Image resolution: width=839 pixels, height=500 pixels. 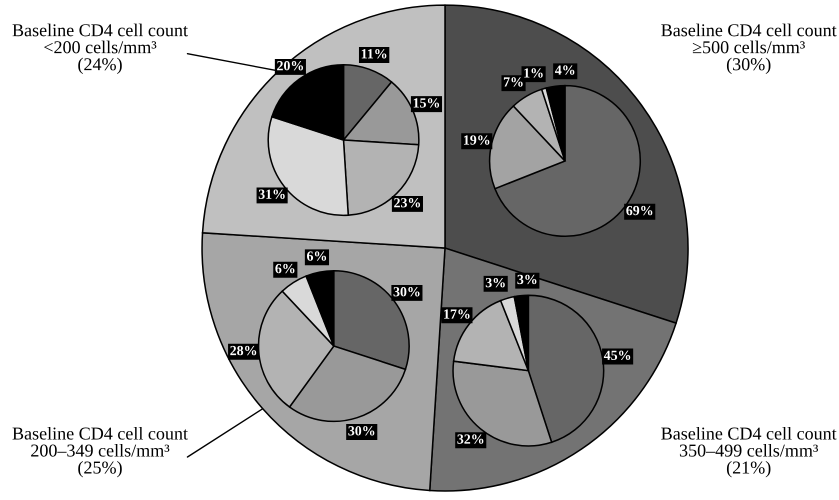 I want to click on data-label: 7%, so click(x=513, y=82).